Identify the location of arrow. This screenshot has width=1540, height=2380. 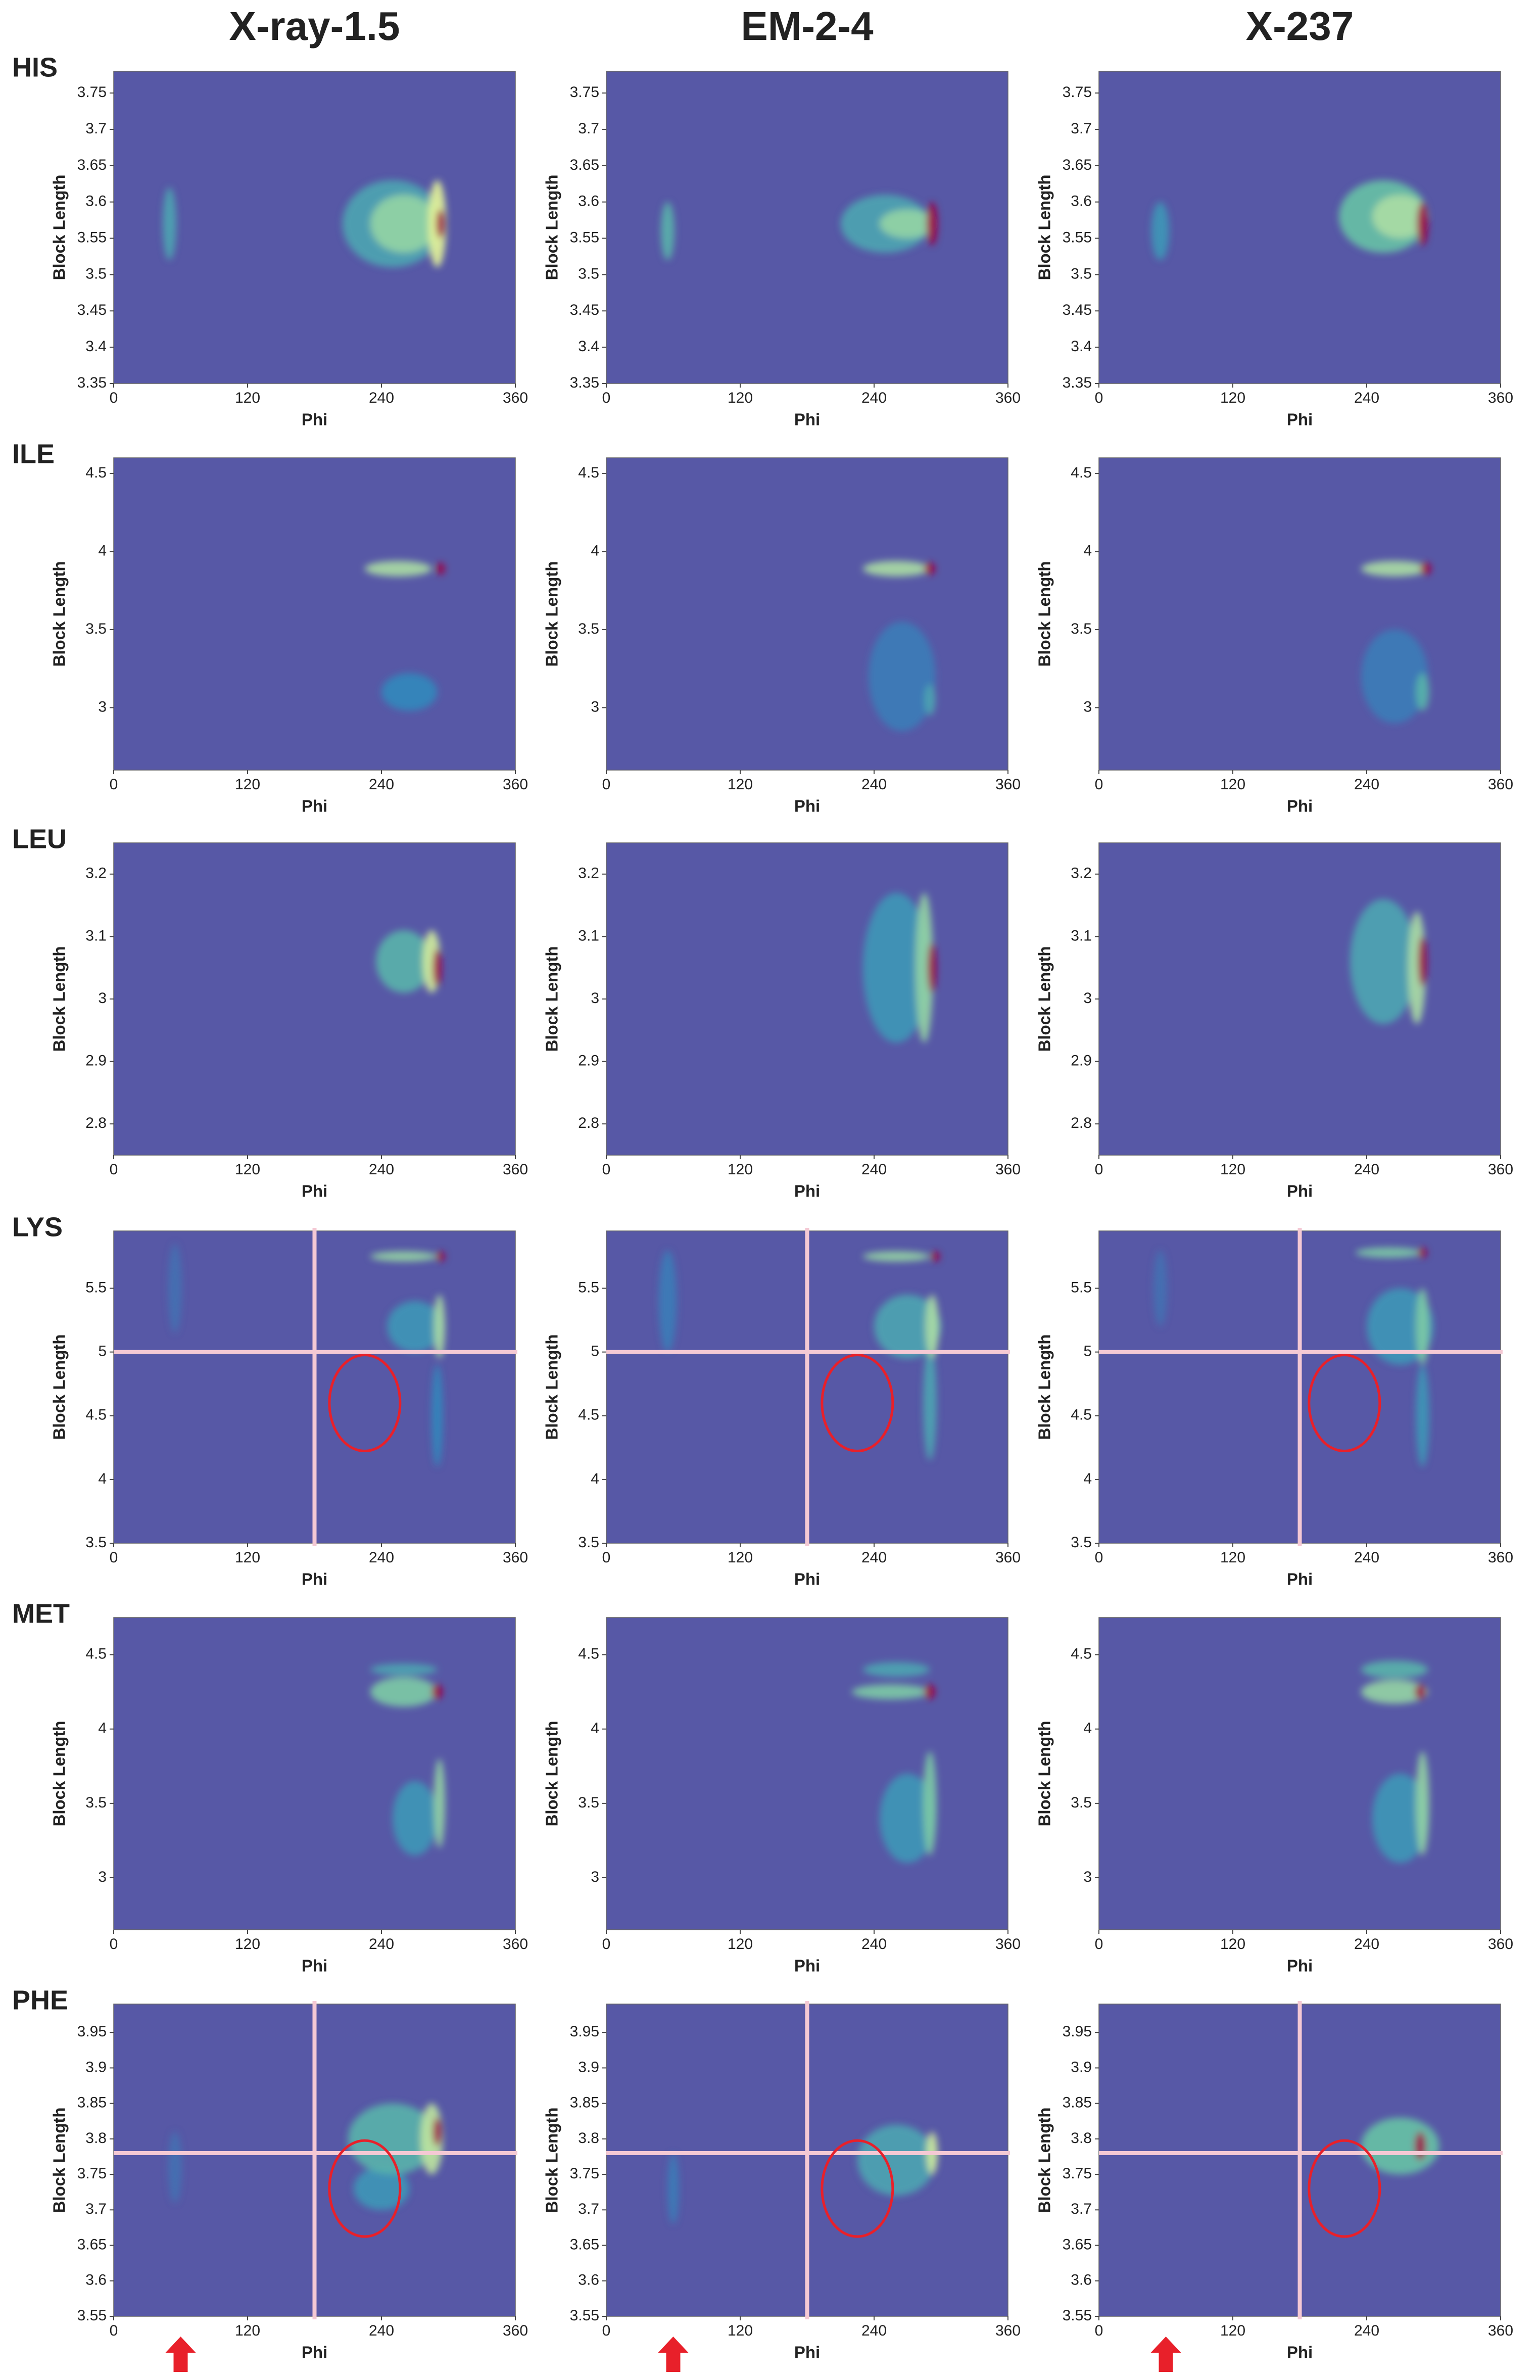
(181, 2354).